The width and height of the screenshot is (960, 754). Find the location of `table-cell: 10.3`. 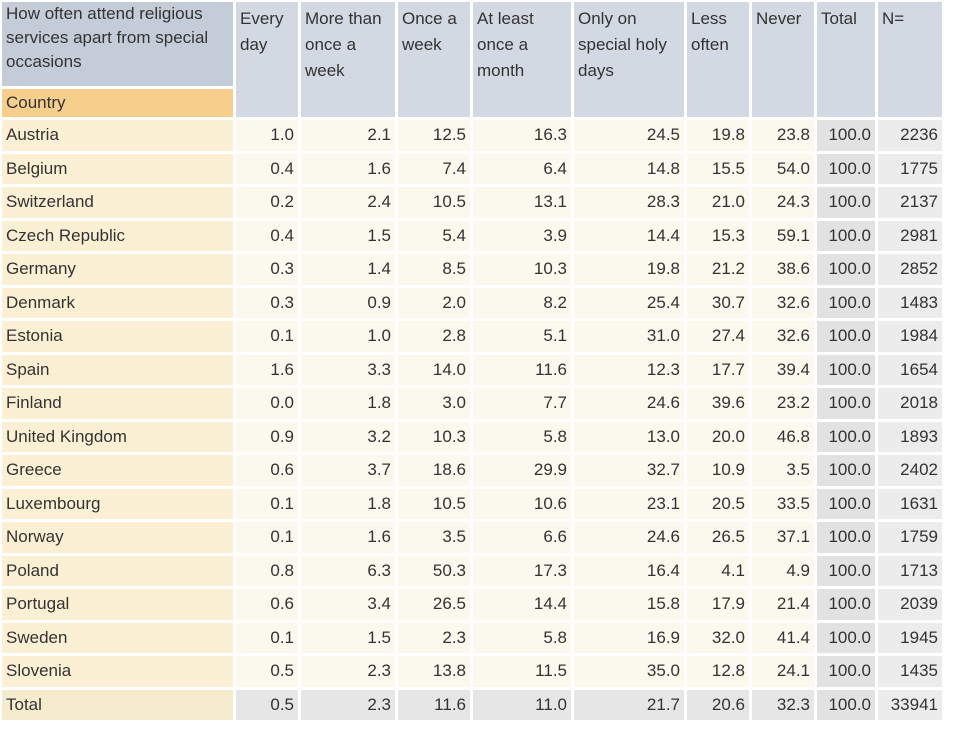

table-cell: 10.3 is located at coordinates (434, 436).